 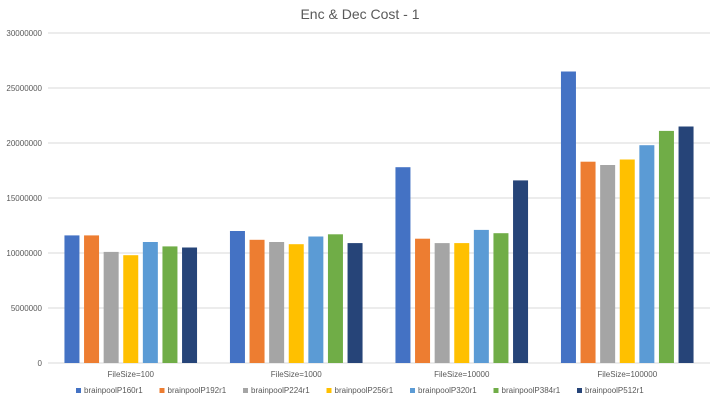 What do you see at coordinates (364, 390) in the screenshot?
I see `legend-label: brainpoolP256r1` at bounding box center [364, 390].